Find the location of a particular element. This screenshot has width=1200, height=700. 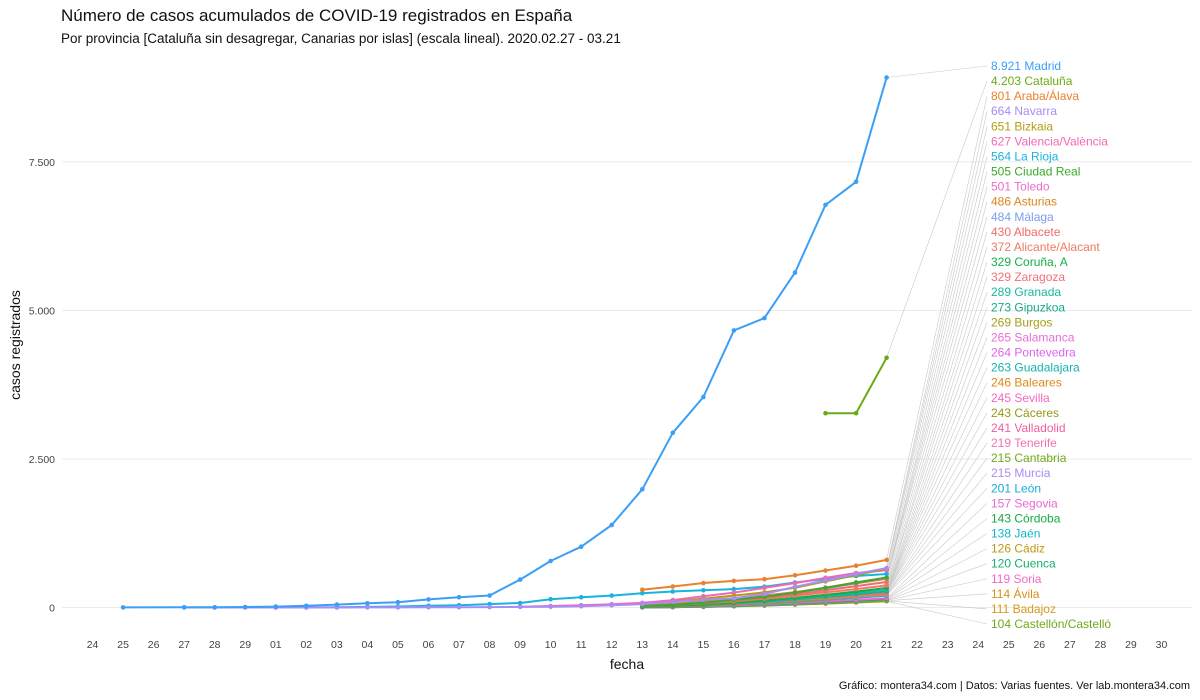

x-tick-label: 06 is located at coordinates (429, 645).